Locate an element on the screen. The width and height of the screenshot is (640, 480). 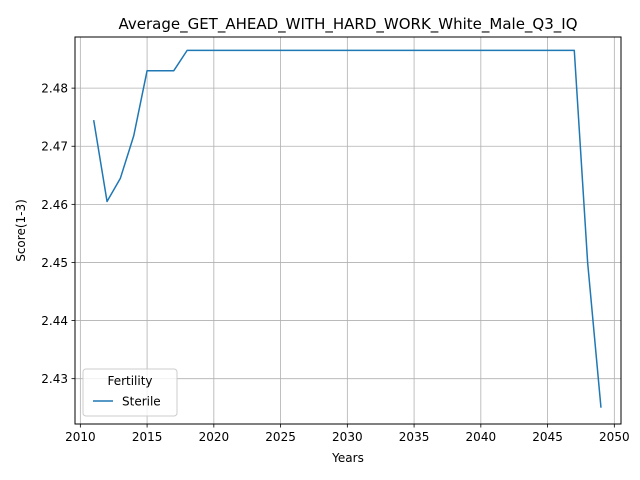
x-tick-label: 2010 is located at coordinates (80, 437).